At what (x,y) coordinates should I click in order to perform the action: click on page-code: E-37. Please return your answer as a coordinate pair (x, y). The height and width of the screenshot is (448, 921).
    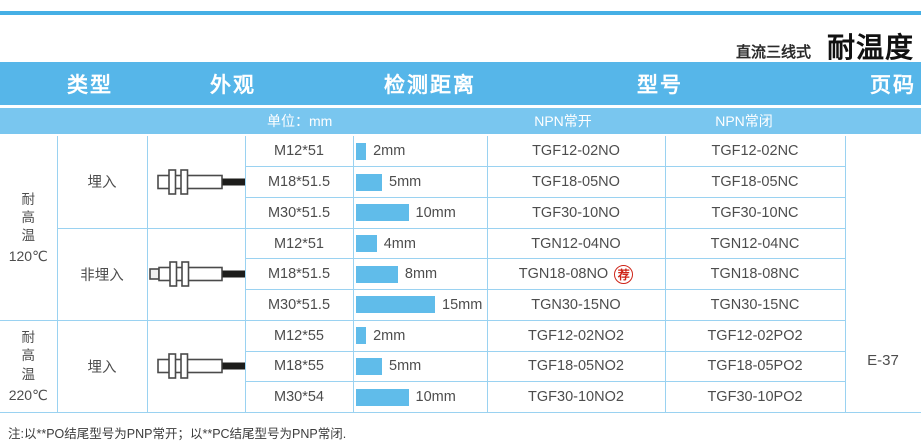
    Looking at the image, I should click on (883, 360).